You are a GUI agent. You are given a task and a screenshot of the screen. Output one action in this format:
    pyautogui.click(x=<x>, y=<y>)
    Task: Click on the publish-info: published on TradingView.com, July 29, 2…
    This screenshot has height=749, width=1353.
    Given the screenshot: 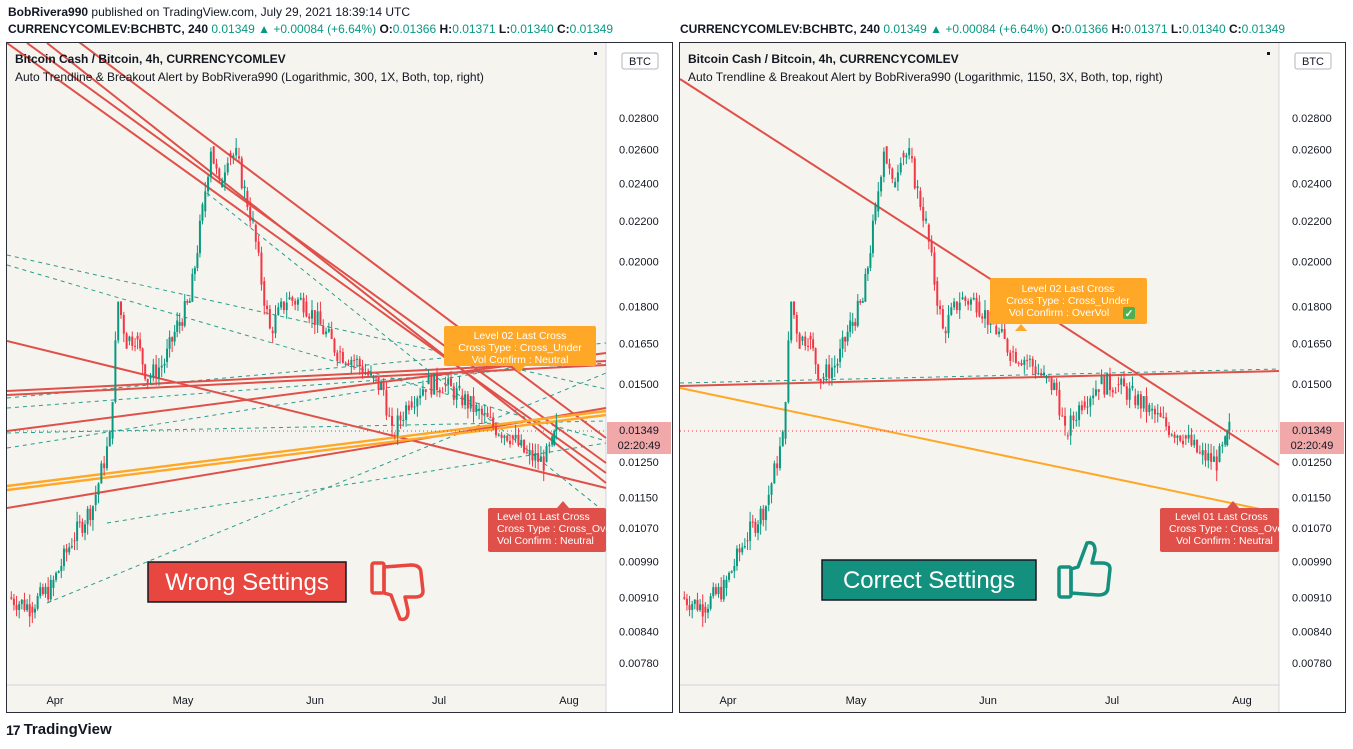 What is the action you would take?
    pyautogui.click(x=251, y=12)
    